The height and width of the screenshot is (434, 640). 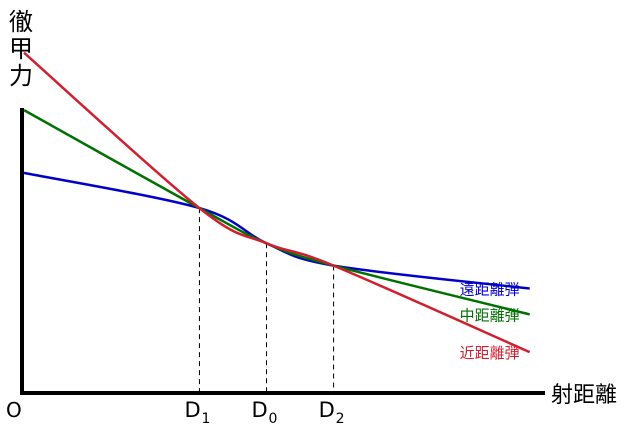 I want to click on legend-label-2: 近距離弾, so click(x=490, y=353).